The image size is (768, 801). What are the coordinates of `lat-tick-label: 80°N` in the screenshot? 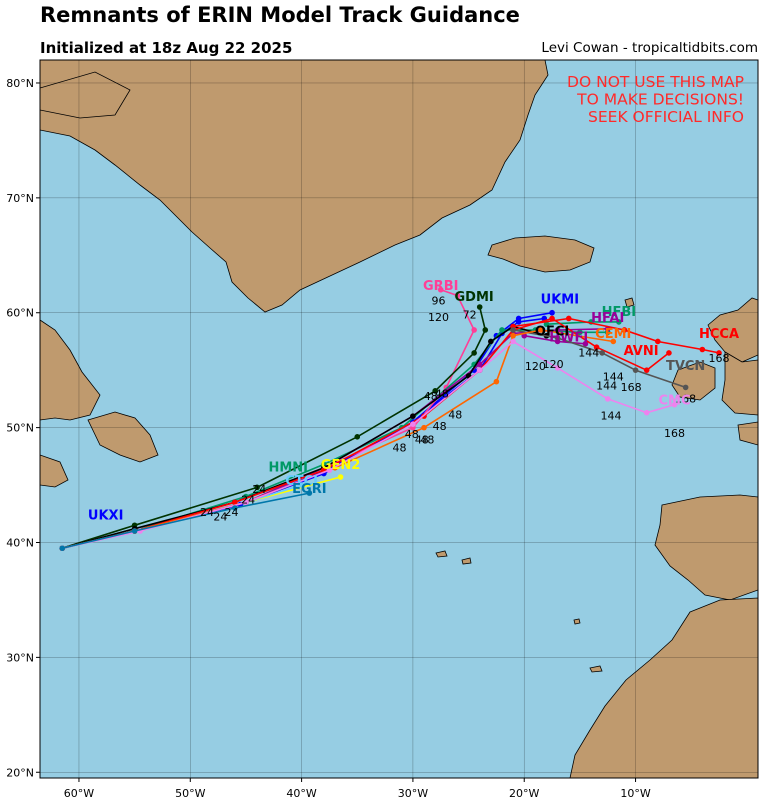 It's located at (20, 83).